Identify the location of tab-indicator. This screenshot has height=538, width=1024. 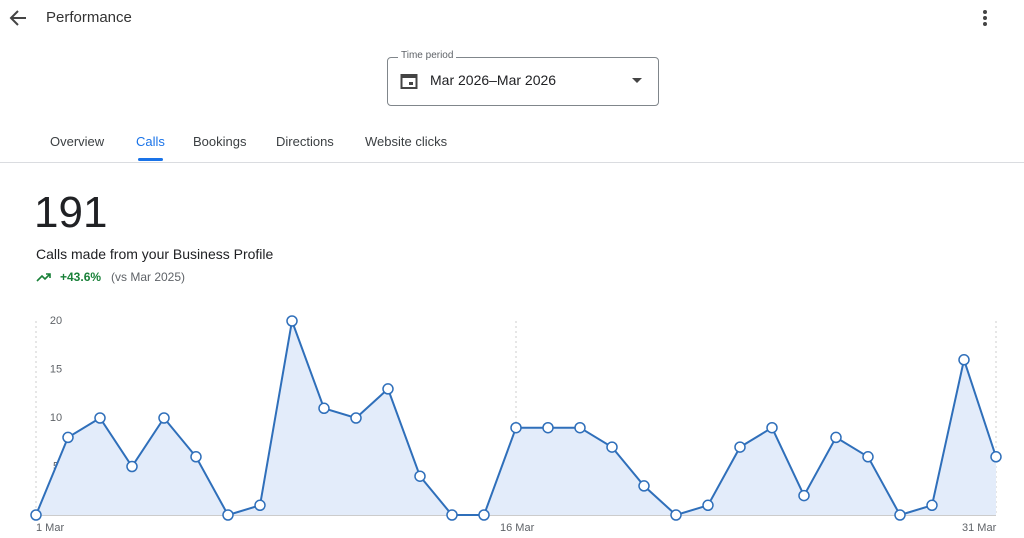
(150, 159).